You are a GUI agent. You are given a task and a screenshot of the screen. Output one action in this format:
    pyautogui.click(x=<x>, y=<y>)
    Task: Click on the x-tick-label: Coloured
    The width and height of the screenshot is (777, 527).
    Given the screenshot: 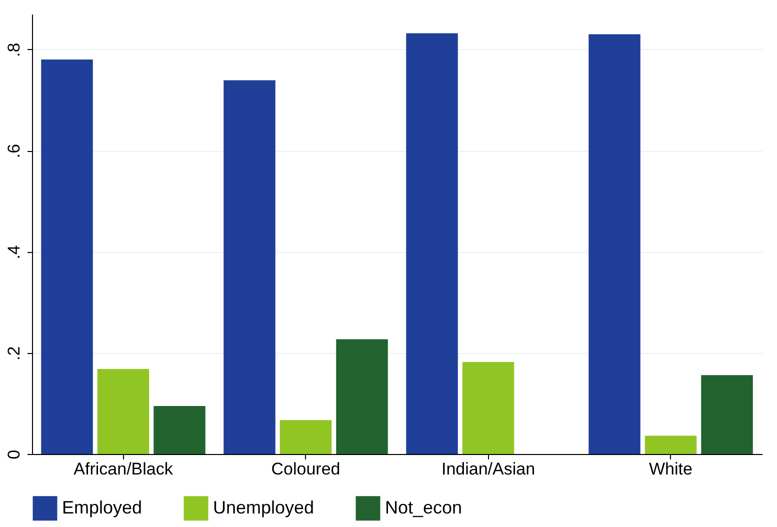 What is the action you would take?
    pyautogui.click(x=305, y=469)
    